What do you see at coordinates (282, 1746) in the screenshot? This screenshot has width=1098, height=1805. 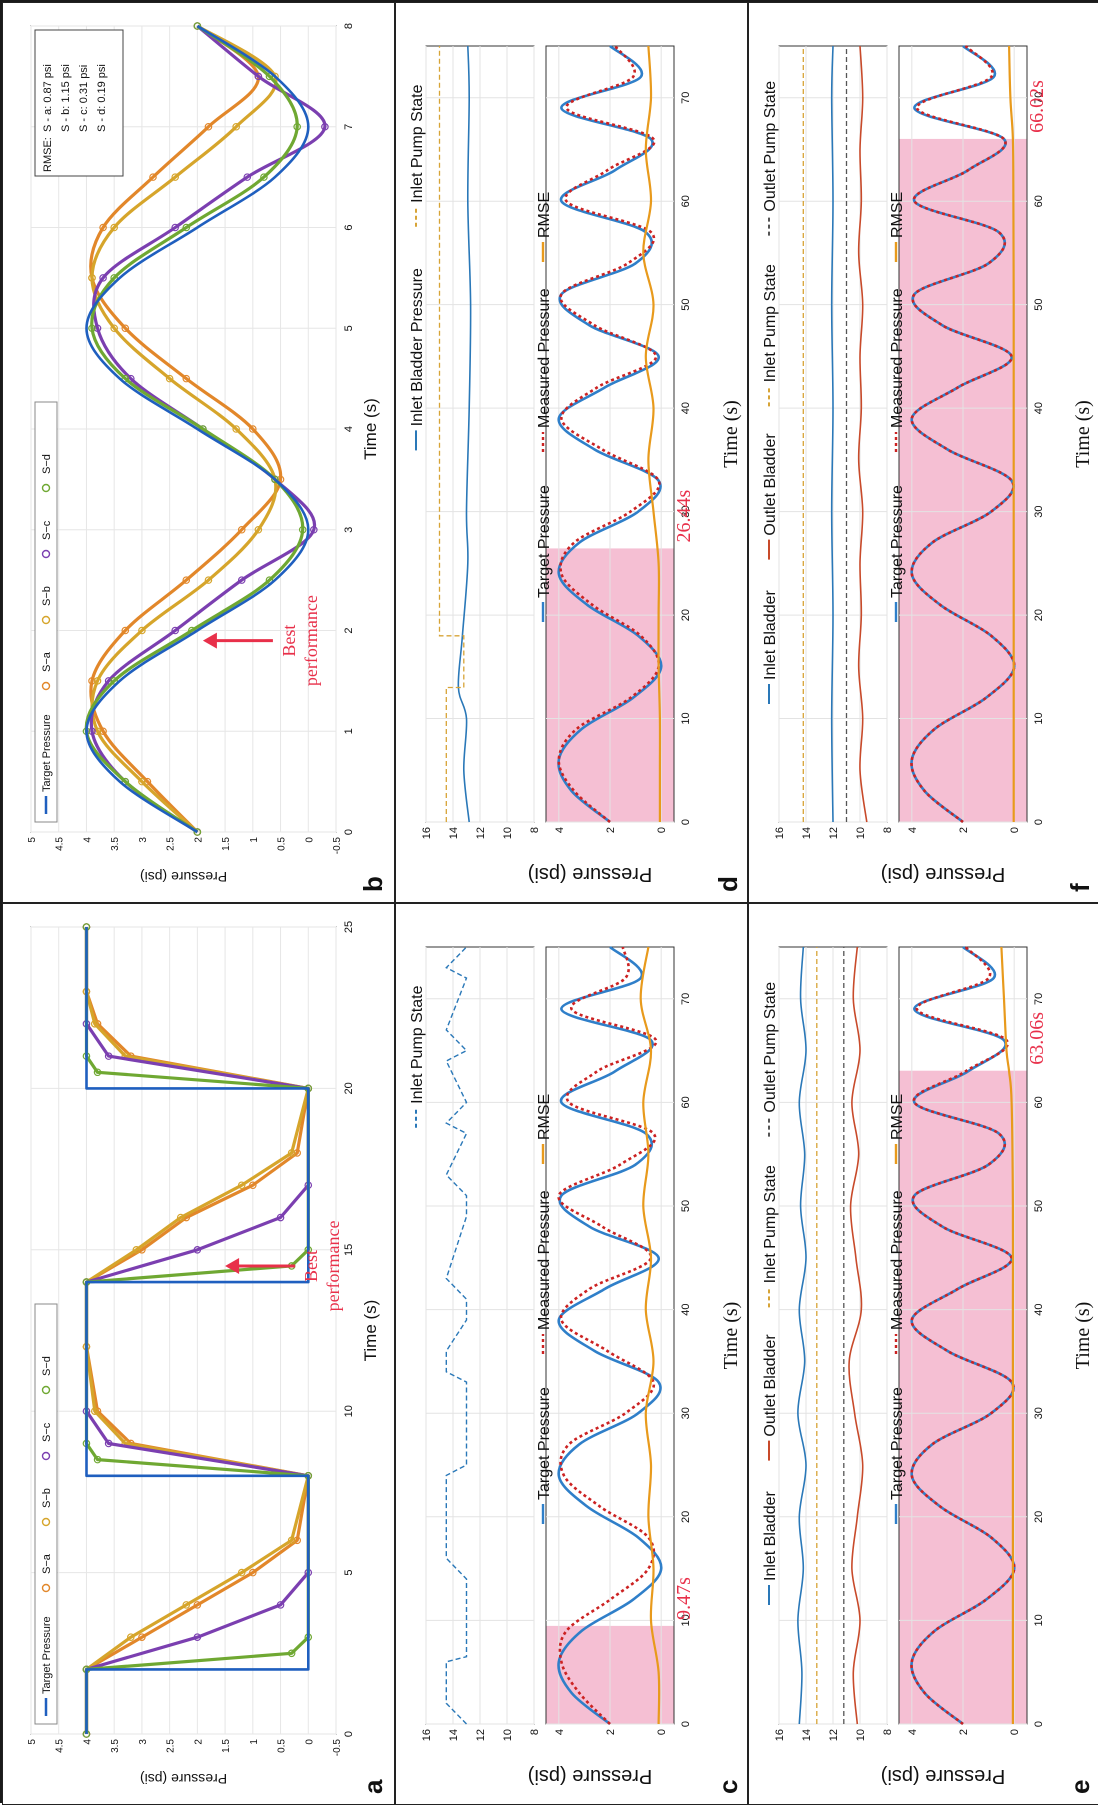 I see `y-tick-label: 0.5` at bounding box center [282, 1746].